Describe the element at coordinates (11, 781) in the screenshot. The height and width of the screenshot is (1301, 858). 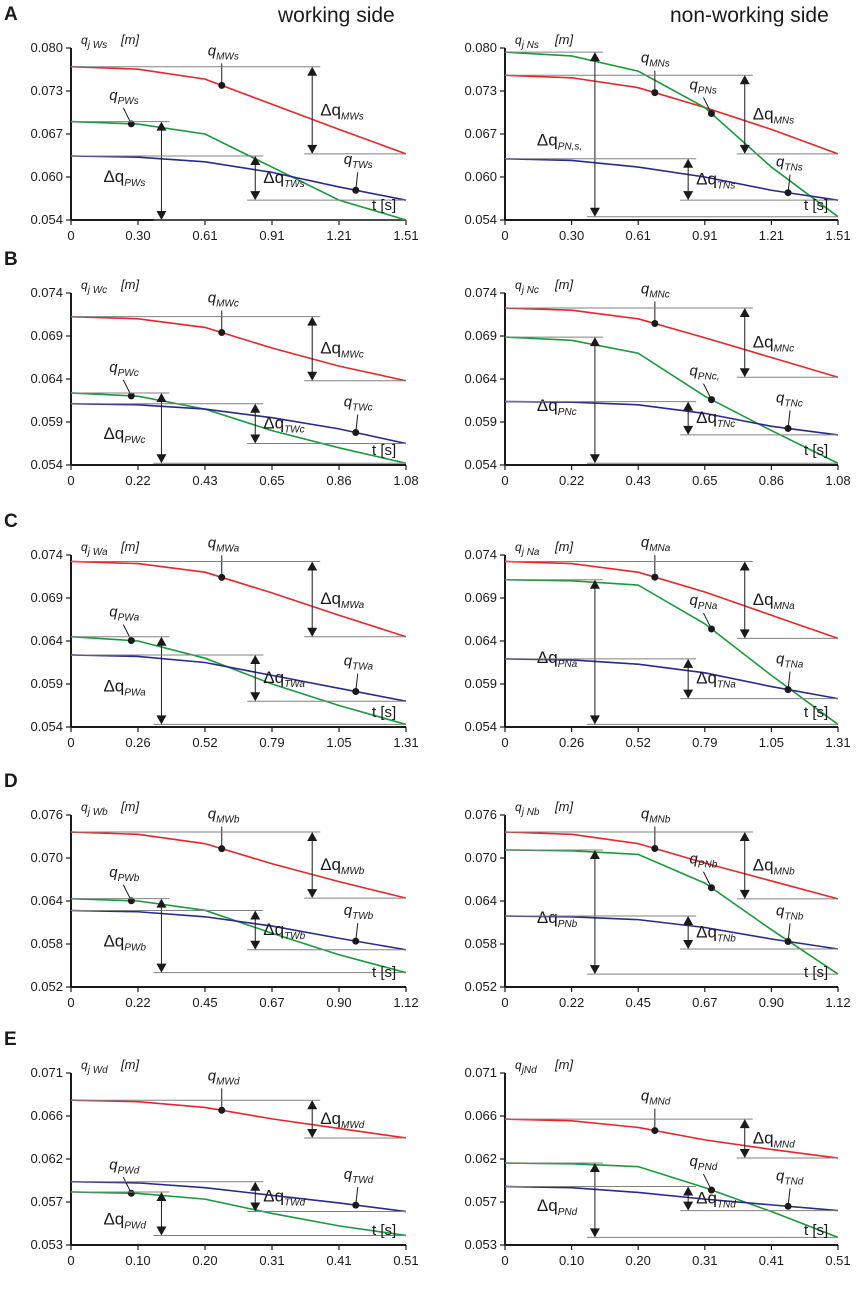
I see `row-label-D: D` at that location.